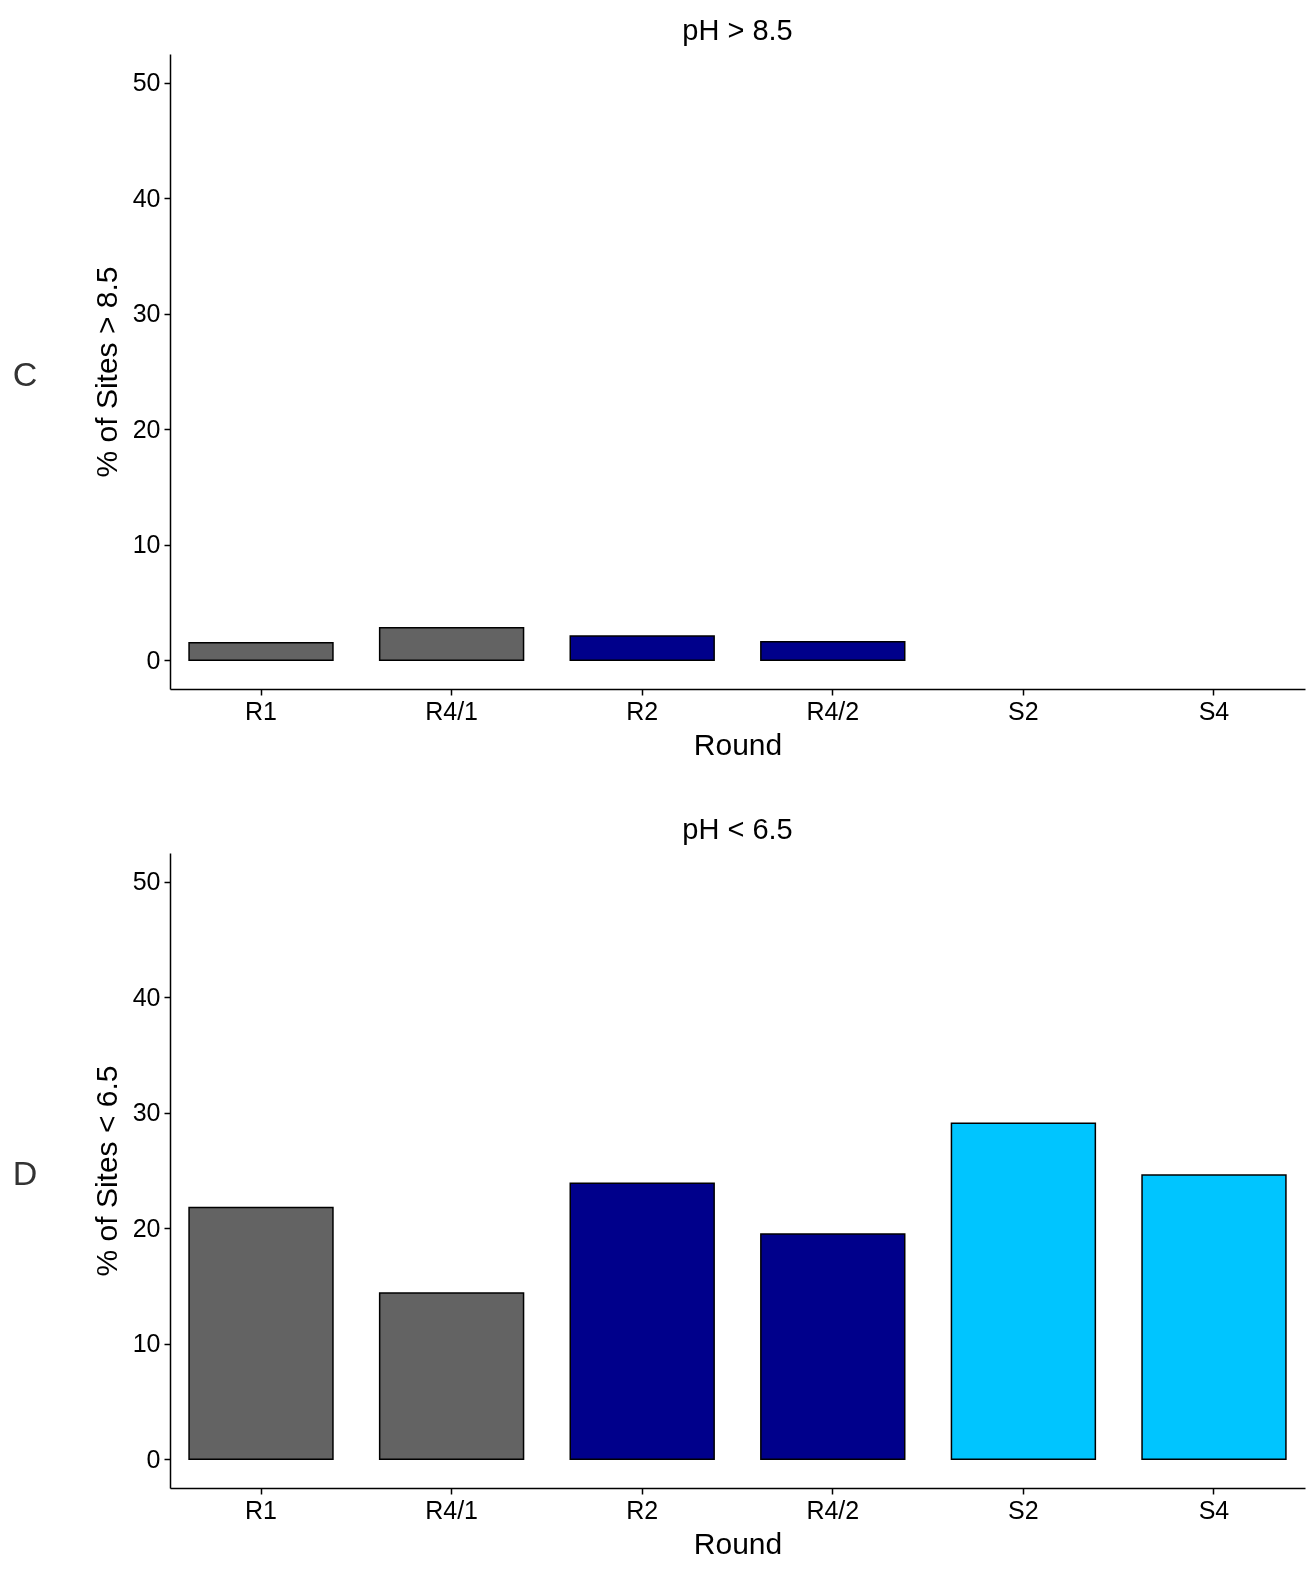  Describe the element at coordinates (737, 30) in the screenshot. I see `chart-title: pH > 8.5` at that location.